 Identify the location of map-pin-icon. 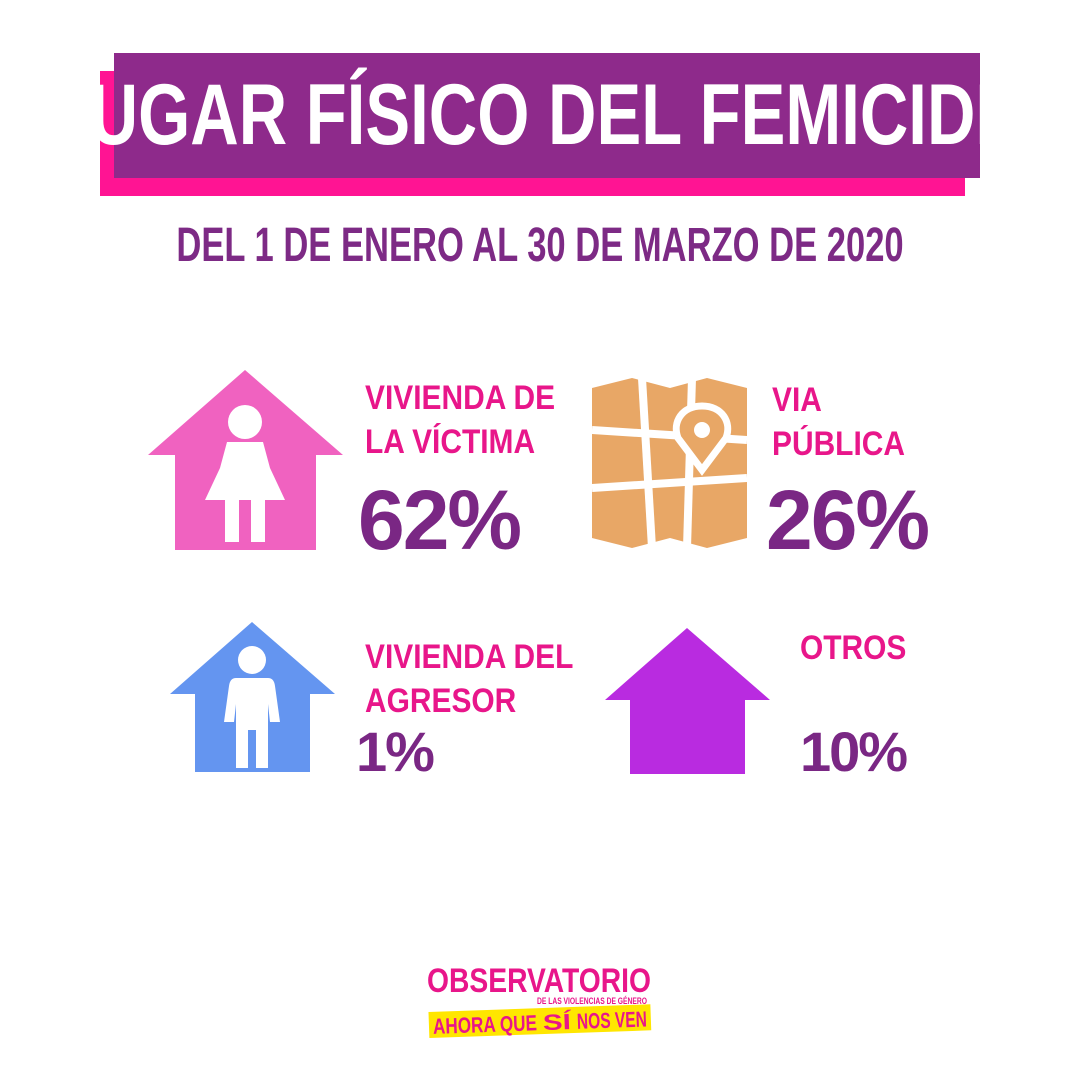
(669, 463).